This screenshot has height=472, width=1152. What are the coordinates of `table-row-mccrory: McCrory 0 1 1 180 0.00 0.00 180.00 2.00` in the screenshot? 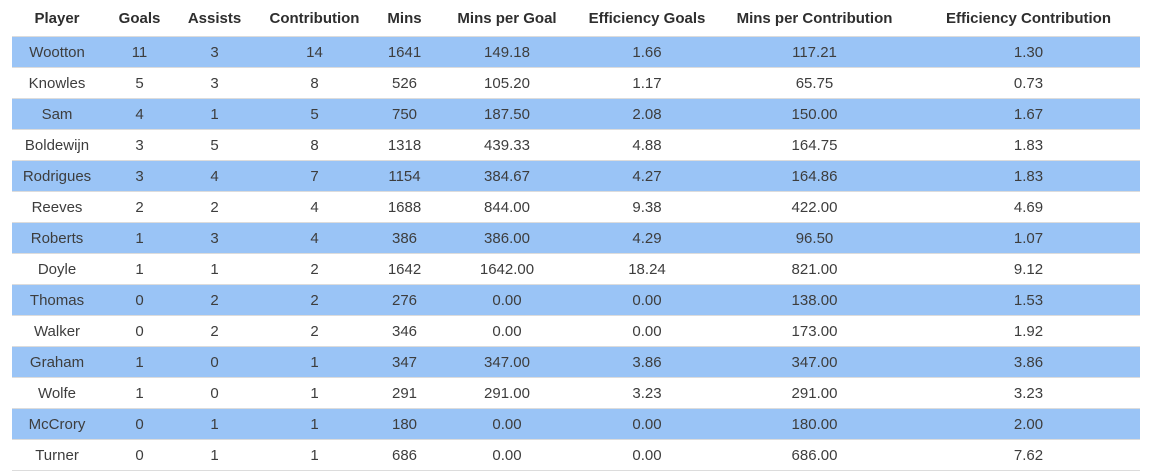 It's located at (576, 424).